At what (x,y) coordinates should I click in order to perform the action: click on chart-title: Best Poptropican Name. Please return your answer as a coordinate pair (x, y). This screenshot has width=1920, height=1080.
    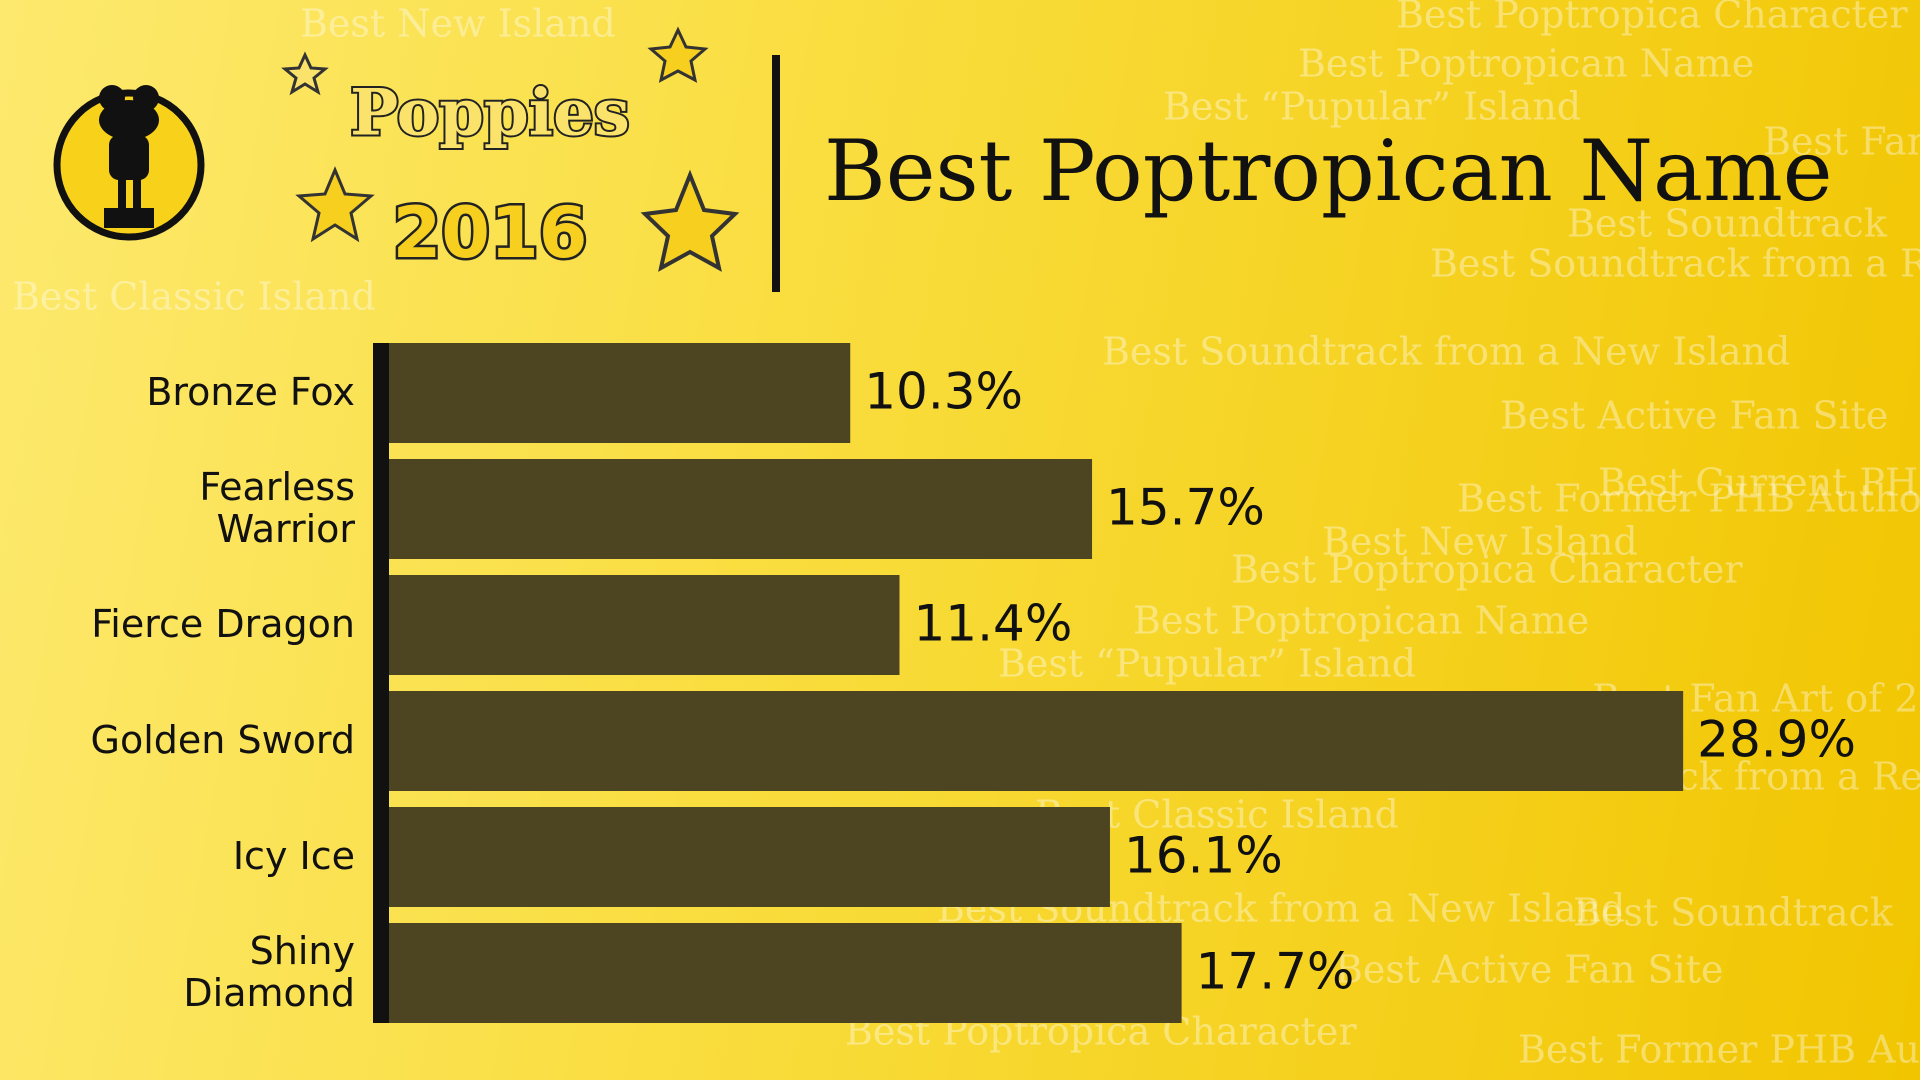
    Looking at the image, I should click on (1328, 171).